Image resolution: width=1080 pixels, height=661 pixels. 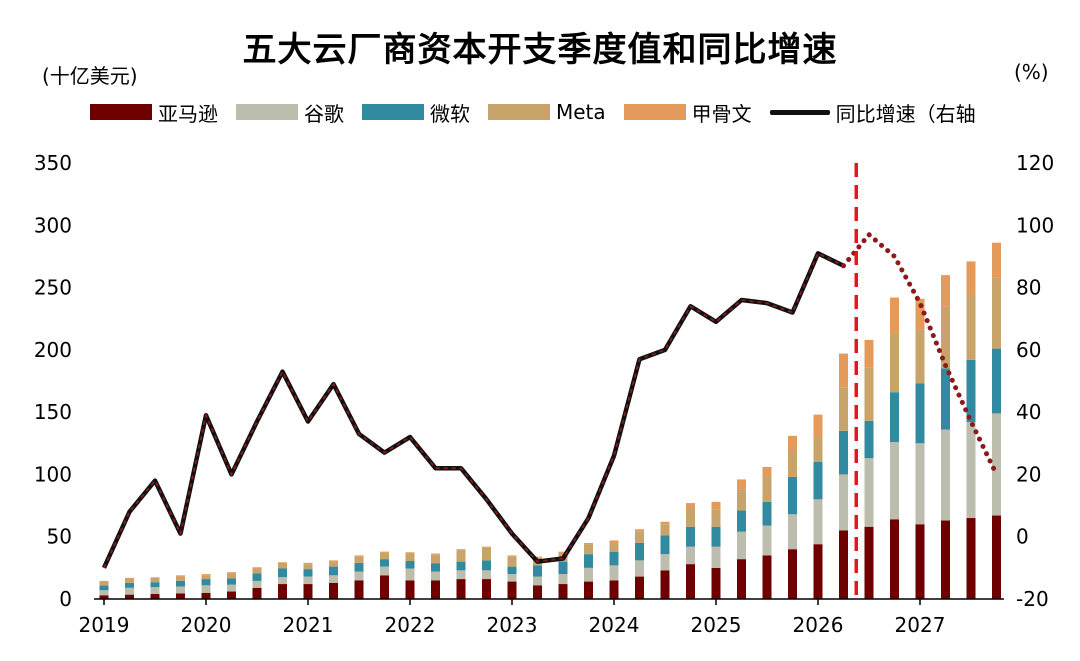 I want to click on right-axis-unit: (%), so click(x=1031, y=72).